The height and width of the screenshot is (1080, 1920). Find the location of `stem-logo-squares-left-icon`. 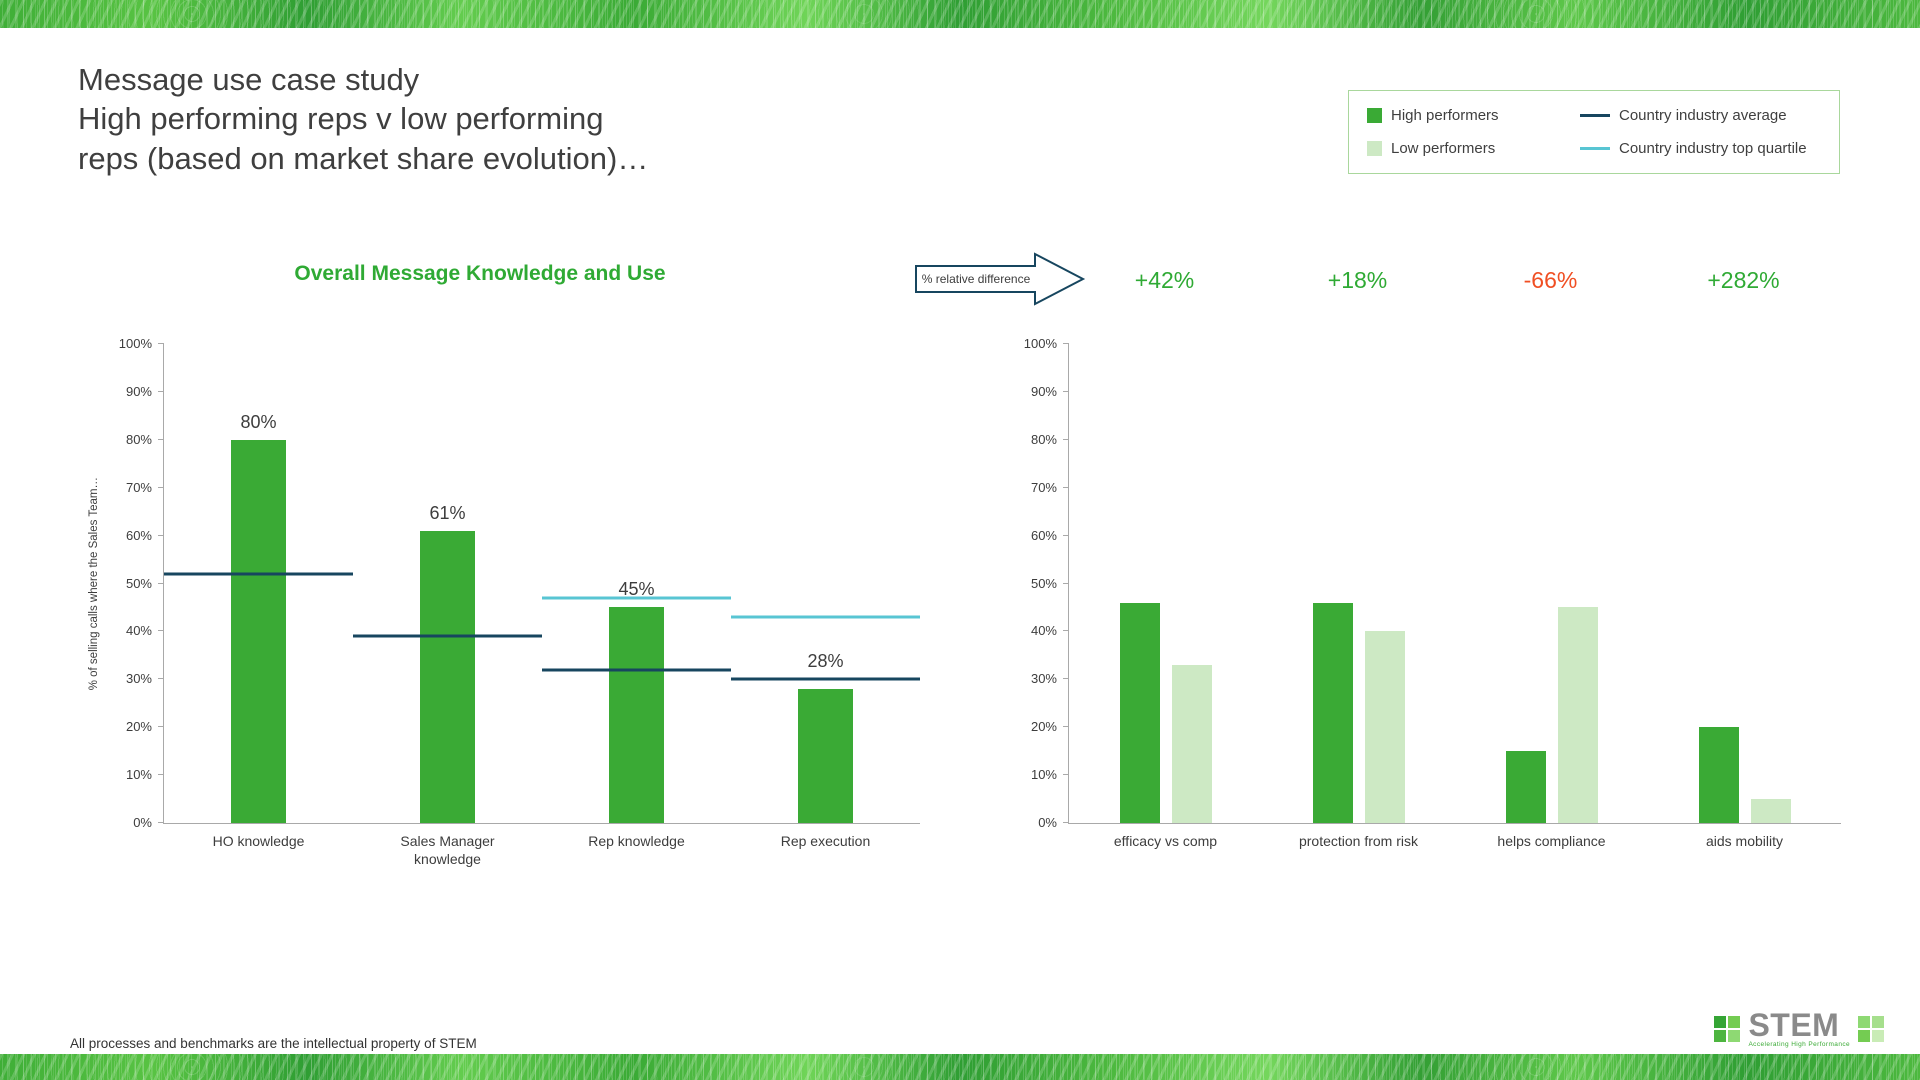

stem-logo-squares-left-icon is located at coordinates (1727, 1029).